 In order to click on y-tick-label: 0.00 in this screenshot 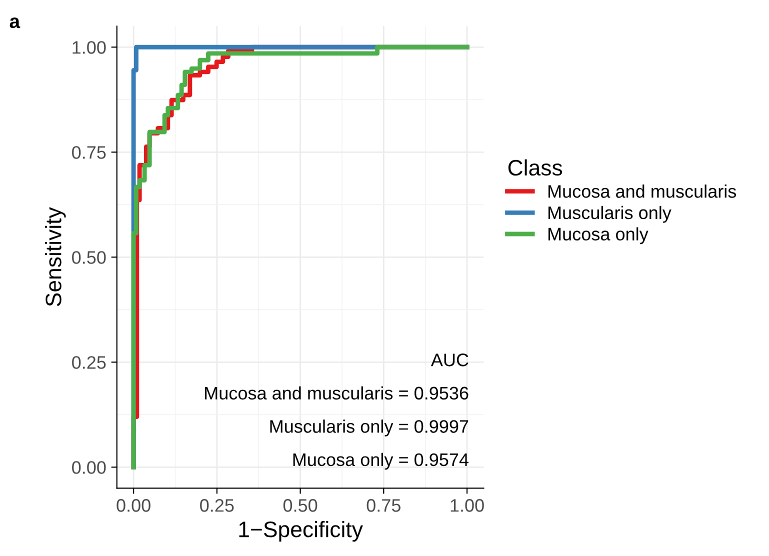, I will do `click(89, 467)`.